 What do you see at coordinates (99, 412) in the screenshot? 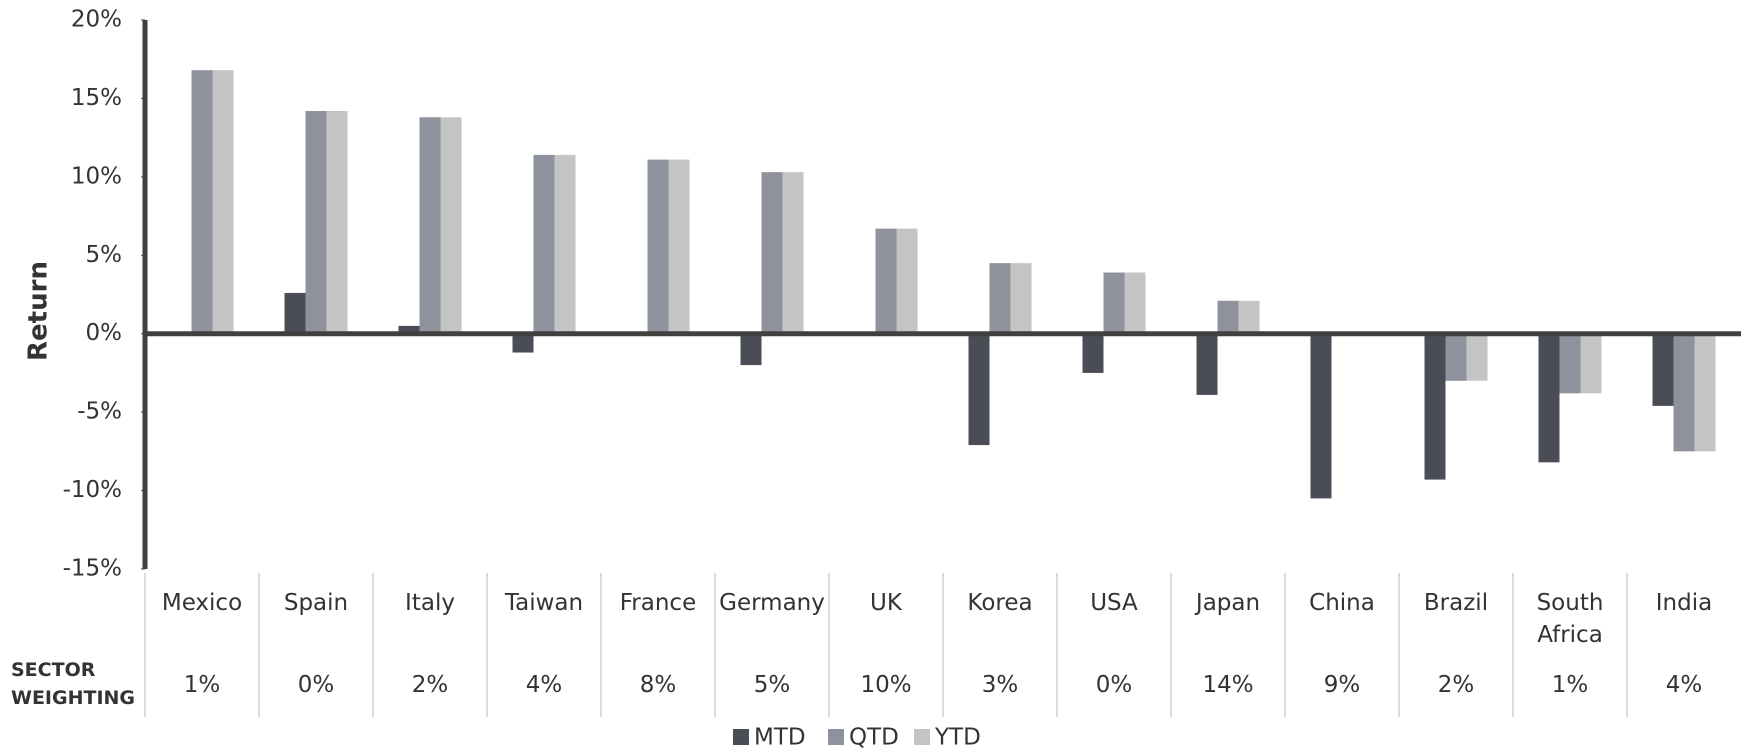
I see `y-tick-label: -5%` at bounding box center [99, 412].